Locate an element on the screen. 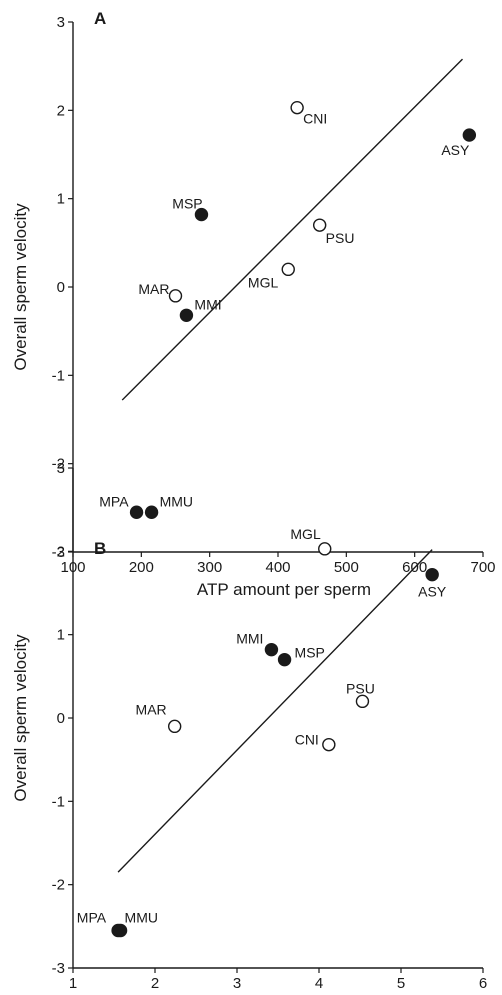 The width and height of the screenshot is (502, 995). x-tick-label: 5 is located at coordinates (401, 983).